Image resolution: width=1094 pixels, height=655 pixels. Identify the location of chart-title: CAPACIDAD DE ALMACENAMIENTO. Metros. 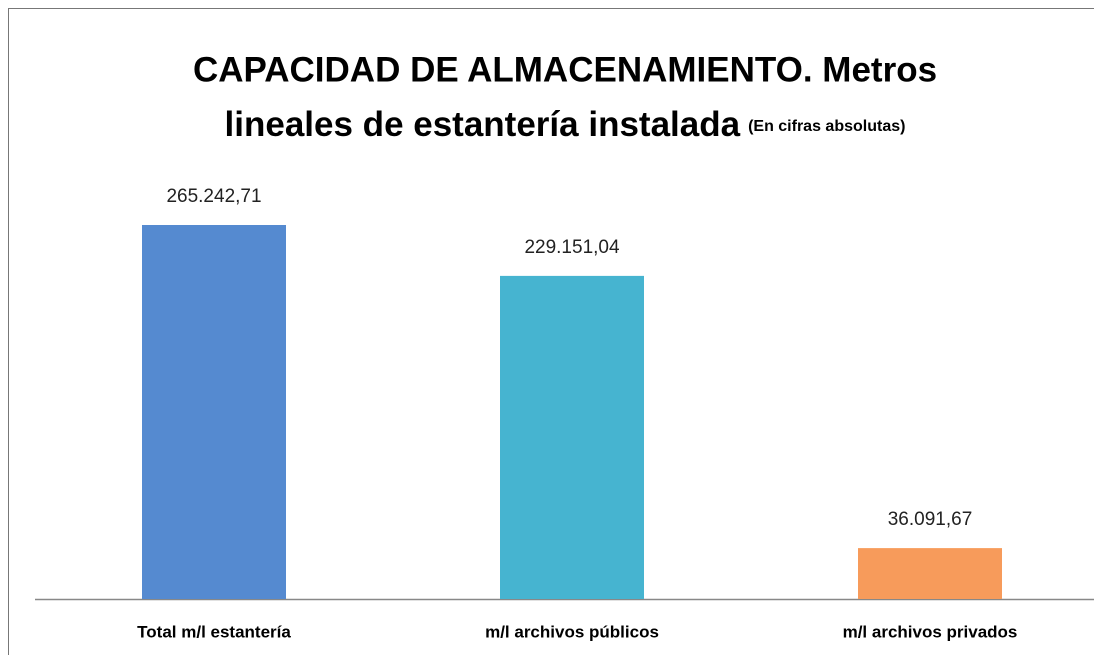
(565, 69).